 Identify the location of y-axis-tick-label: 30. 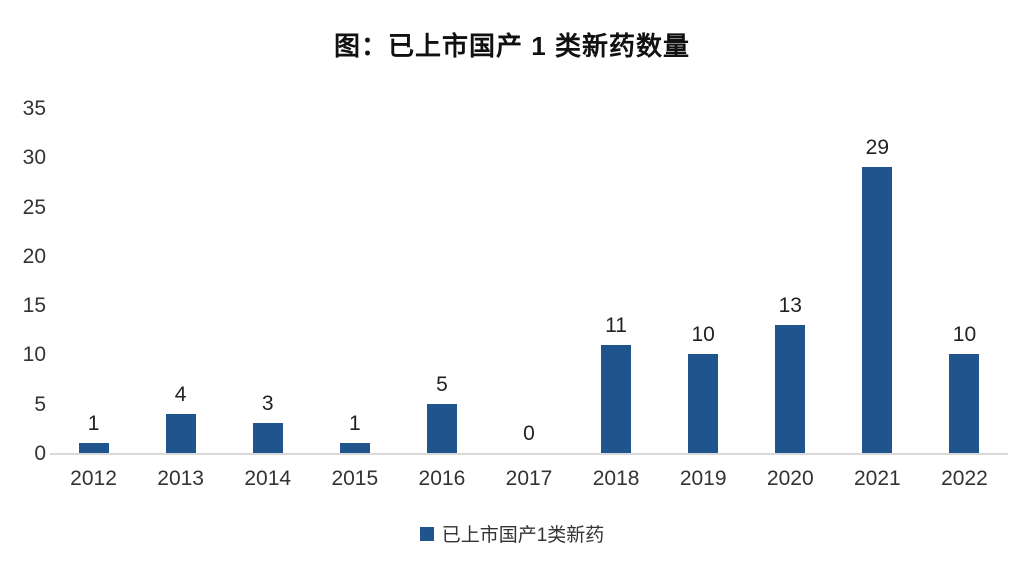
(34, 158).